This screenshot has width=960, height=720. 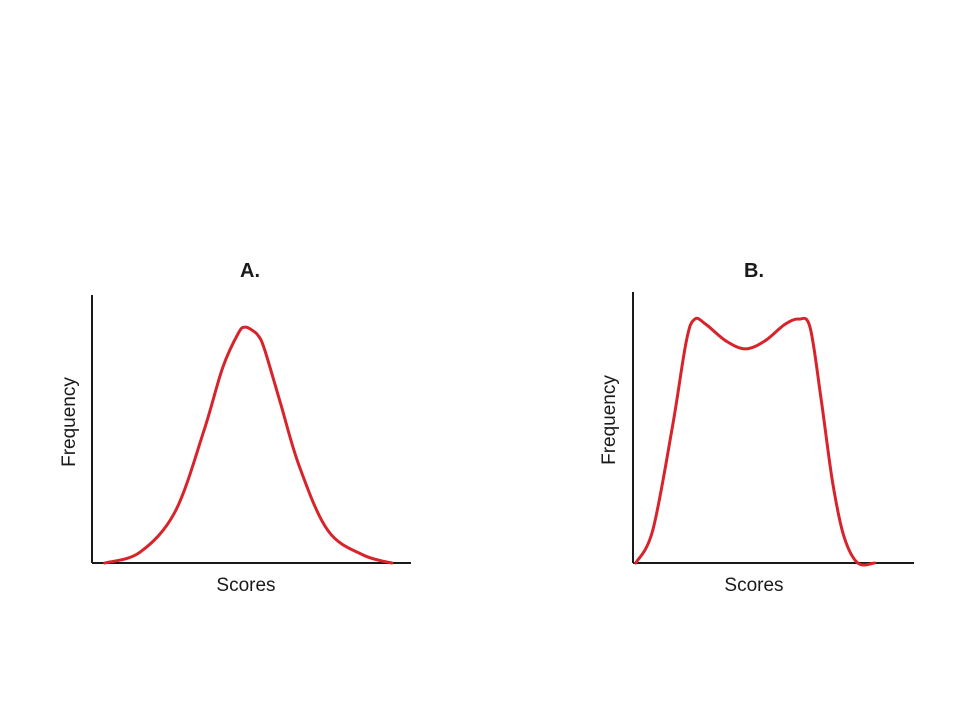 What do you see at coordinates (69, 422) in the screenshot?
I see `chart-a-y-axis-label: Frequency` at bounding box center [69, 422].